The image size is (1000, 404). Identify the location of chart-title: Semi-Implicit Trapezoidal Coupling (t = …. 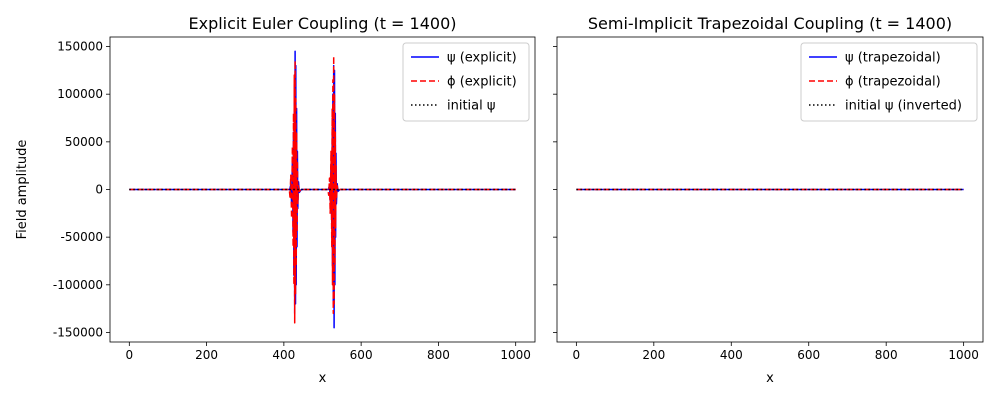
(770, 23).